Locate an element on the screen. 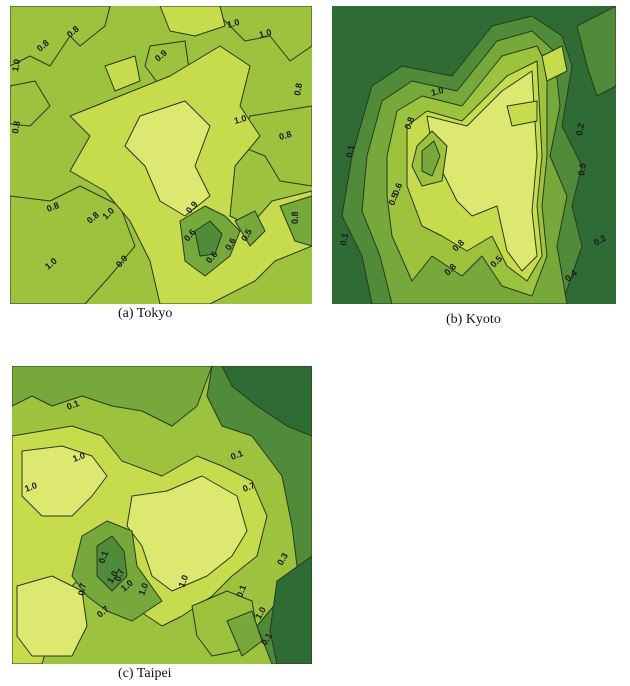 The width and height of the screenshot is (630, 686). caption-tokyo: (a) Tokyo is located at coordinates (145, 313).